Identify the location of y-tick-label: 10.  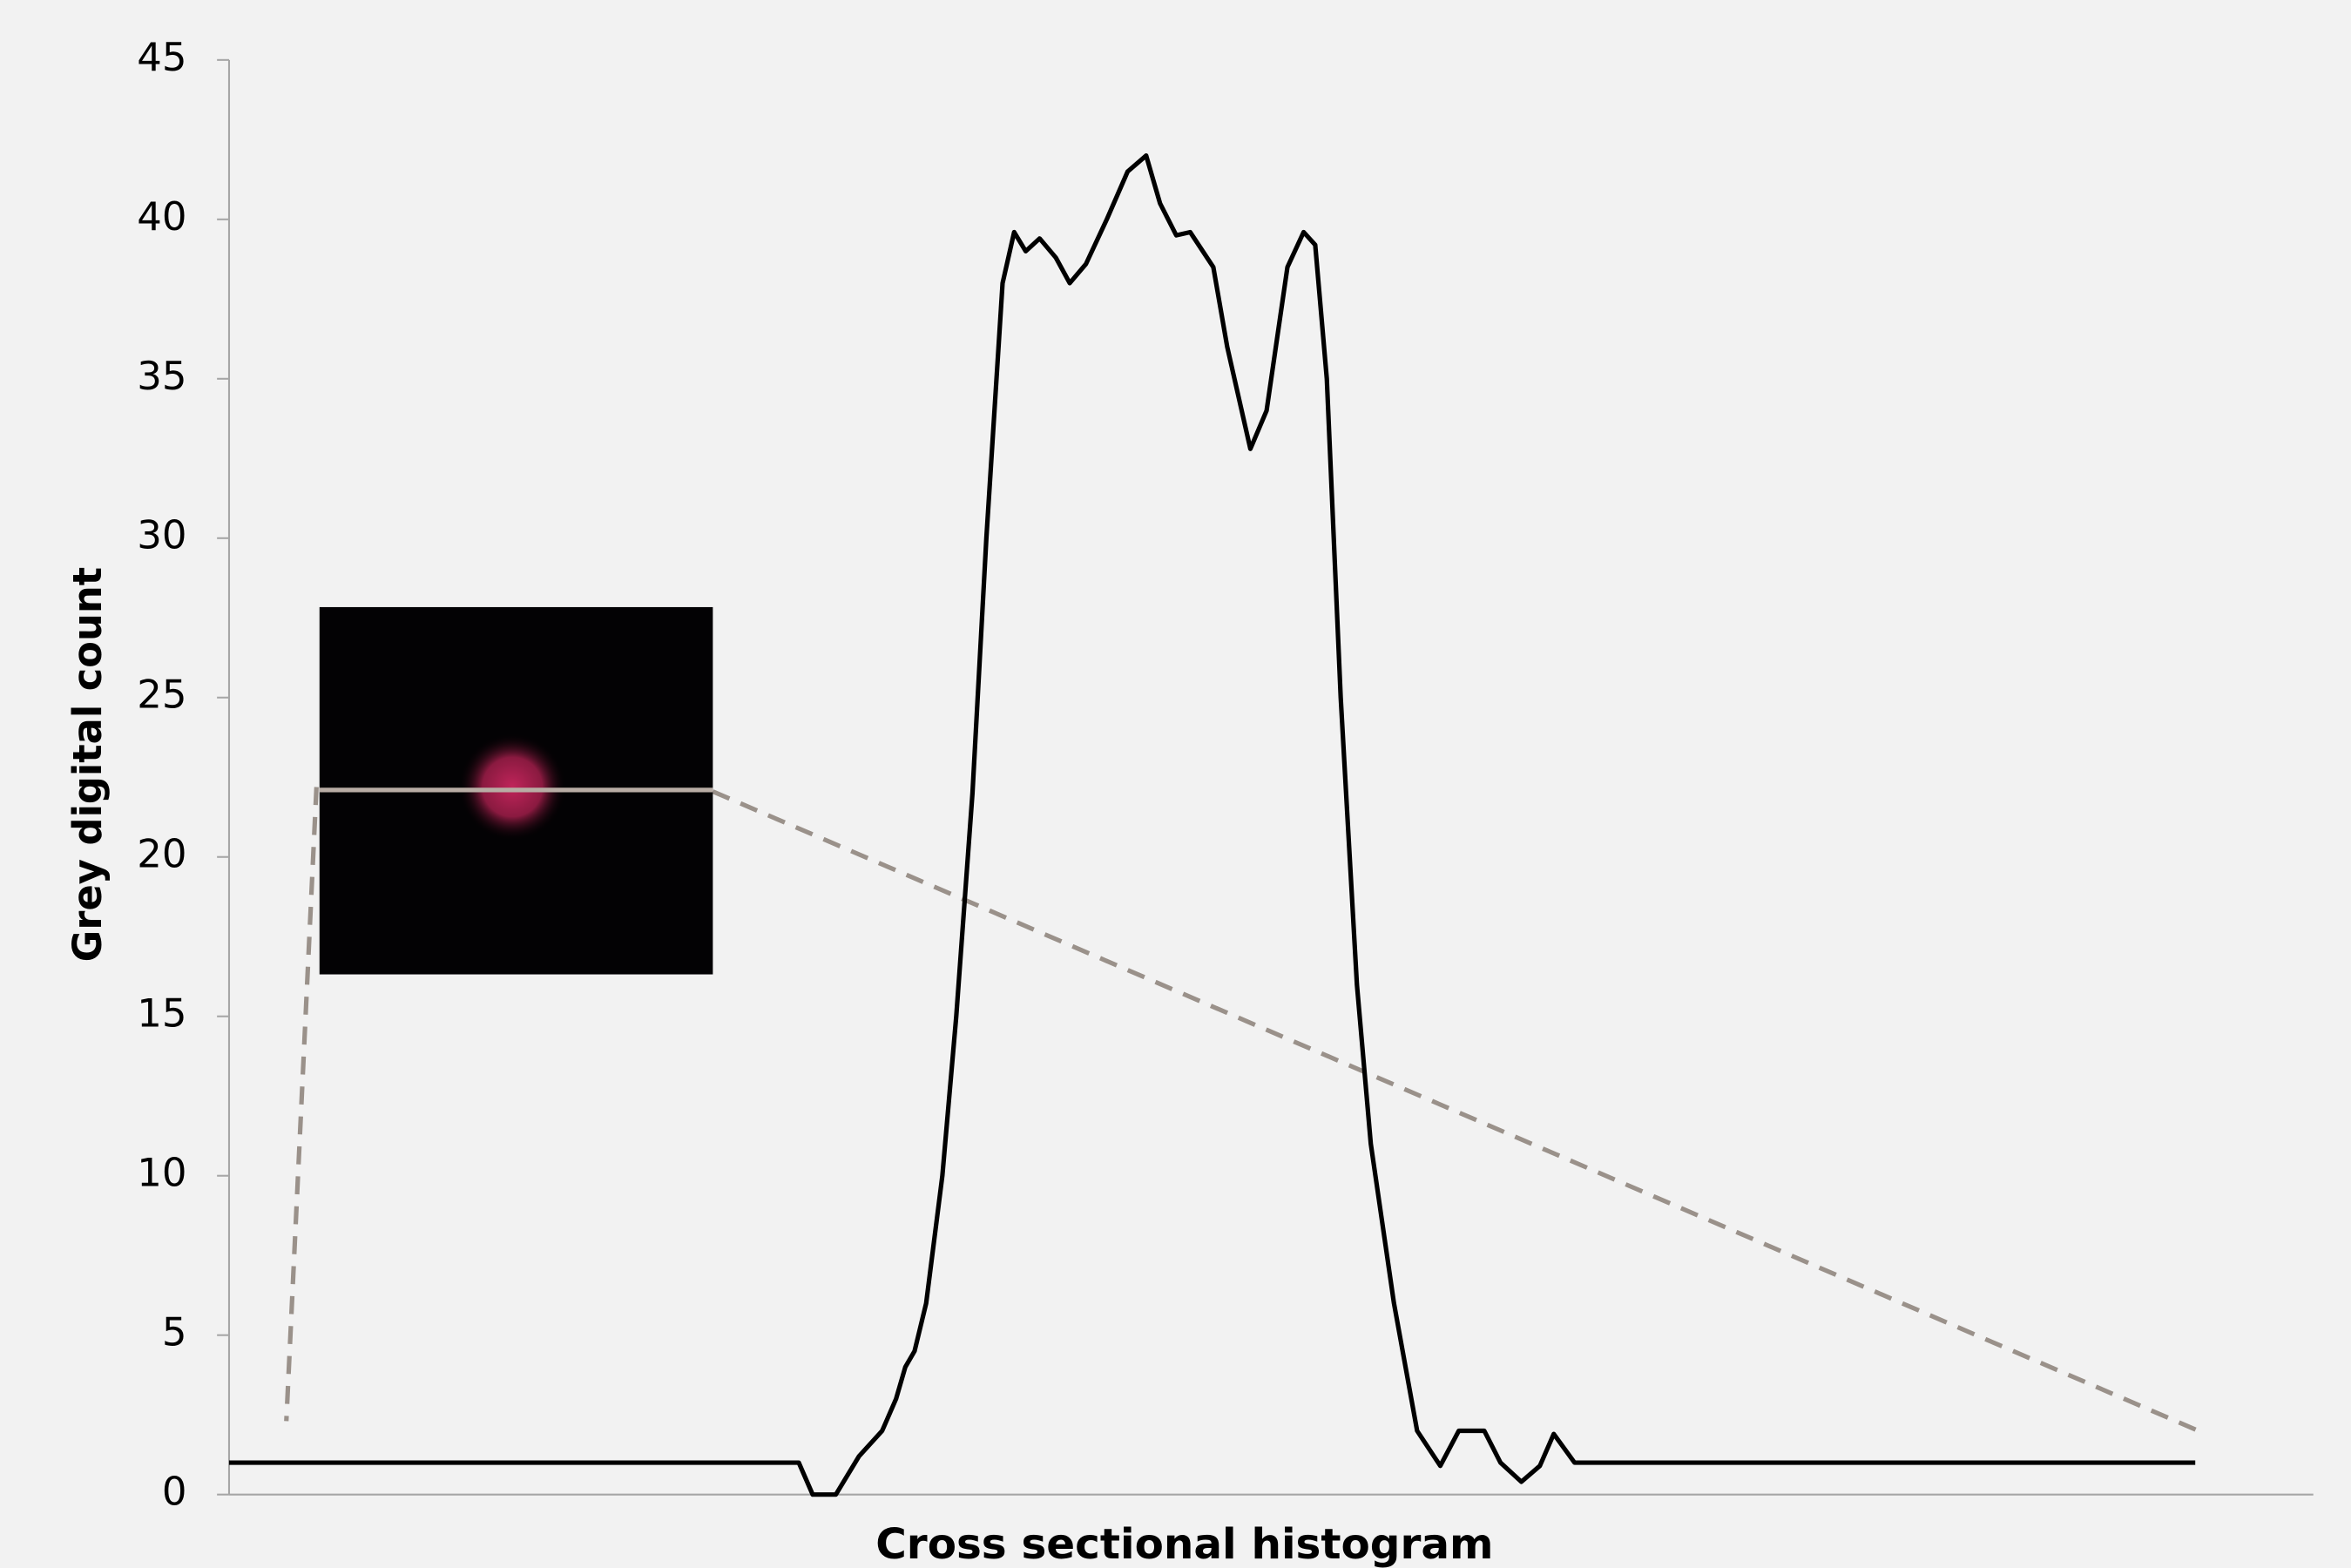
(162, 1173).